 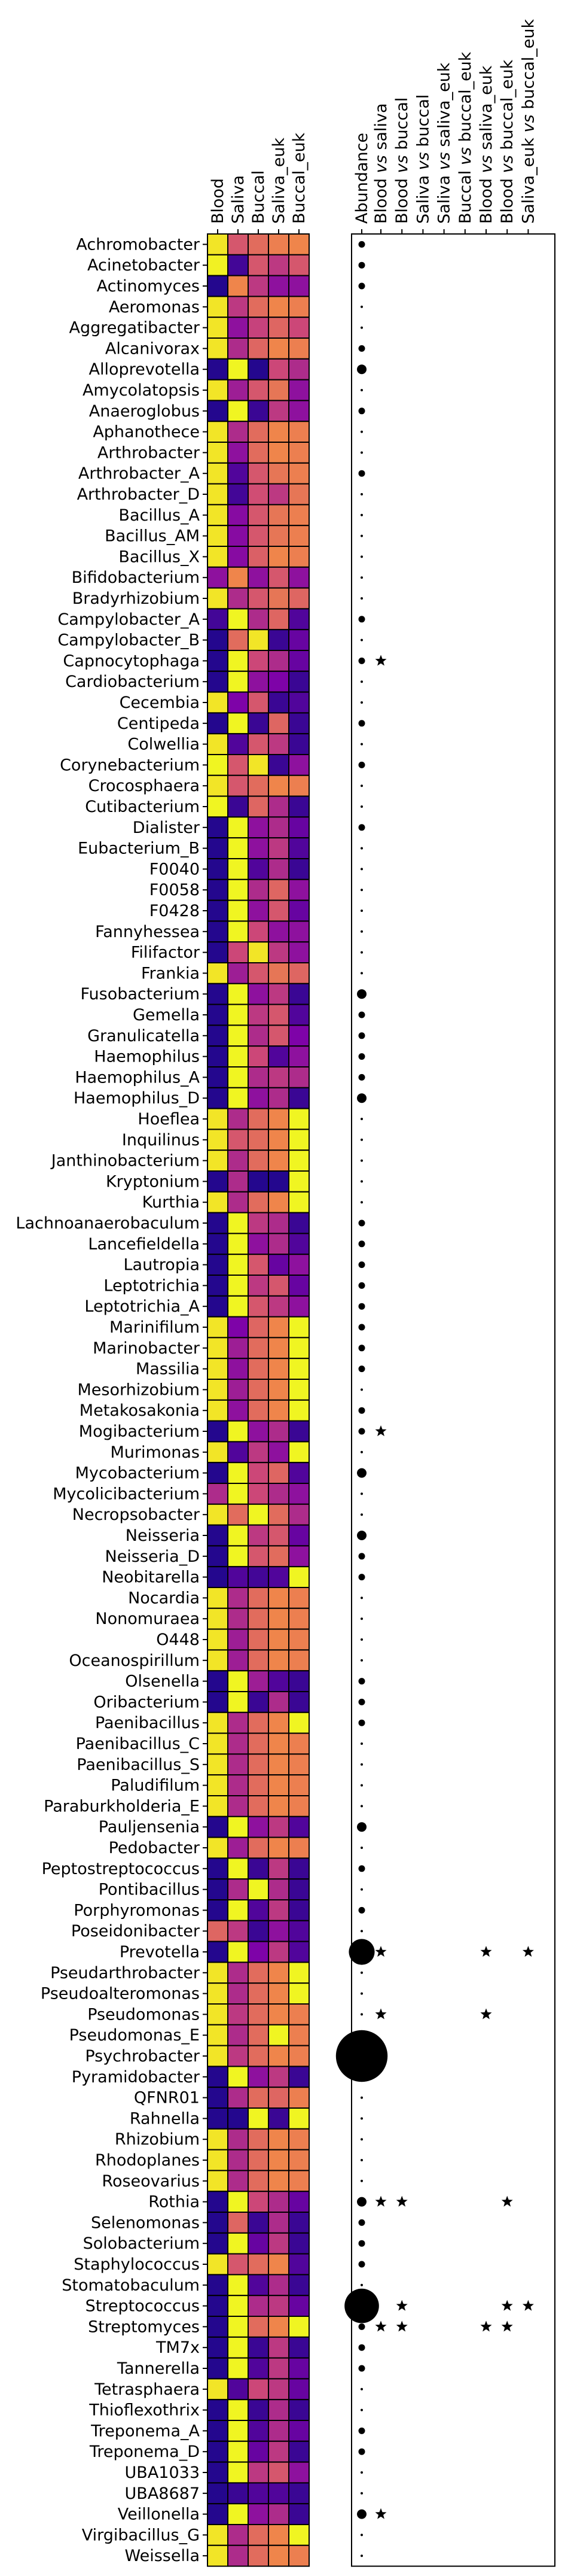 What do you see at coordinates (147, 1057) in the screenshot?
I see `row-label: Haemophilus` at bounding box center [147, 1057].